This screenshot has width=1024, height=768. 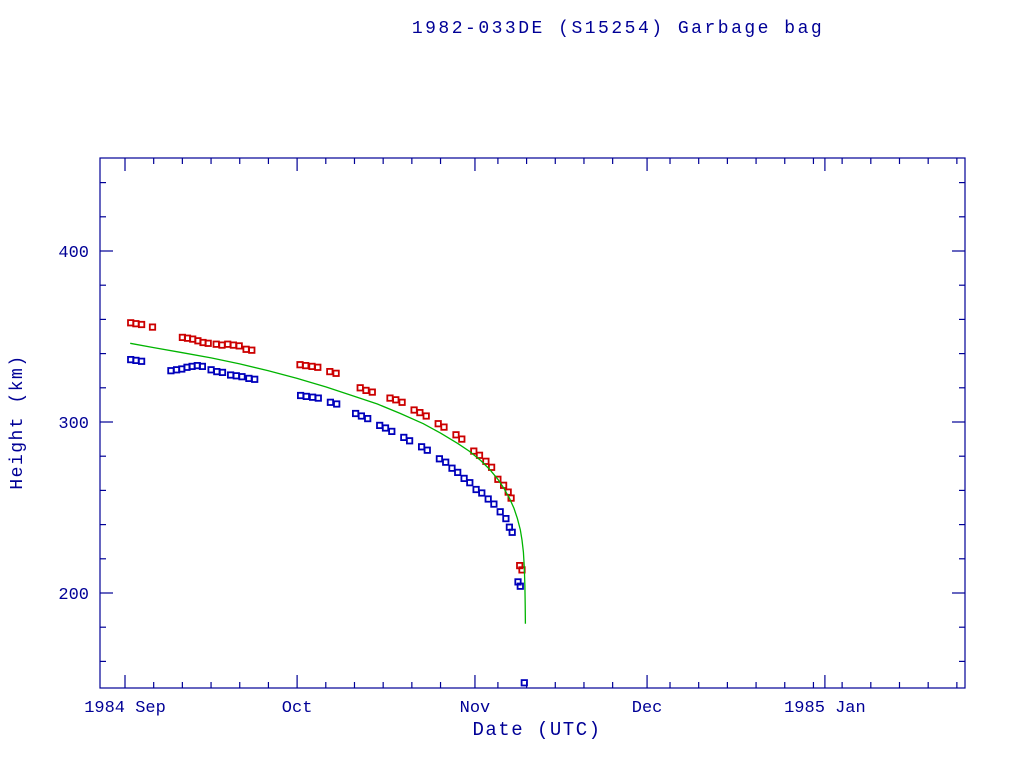 What do you see at coordinates (618, 29) in the screenshot?
I see `chart-title: 1982-033DE (S15254) Garbage bag` at bounding box center [618, 29].